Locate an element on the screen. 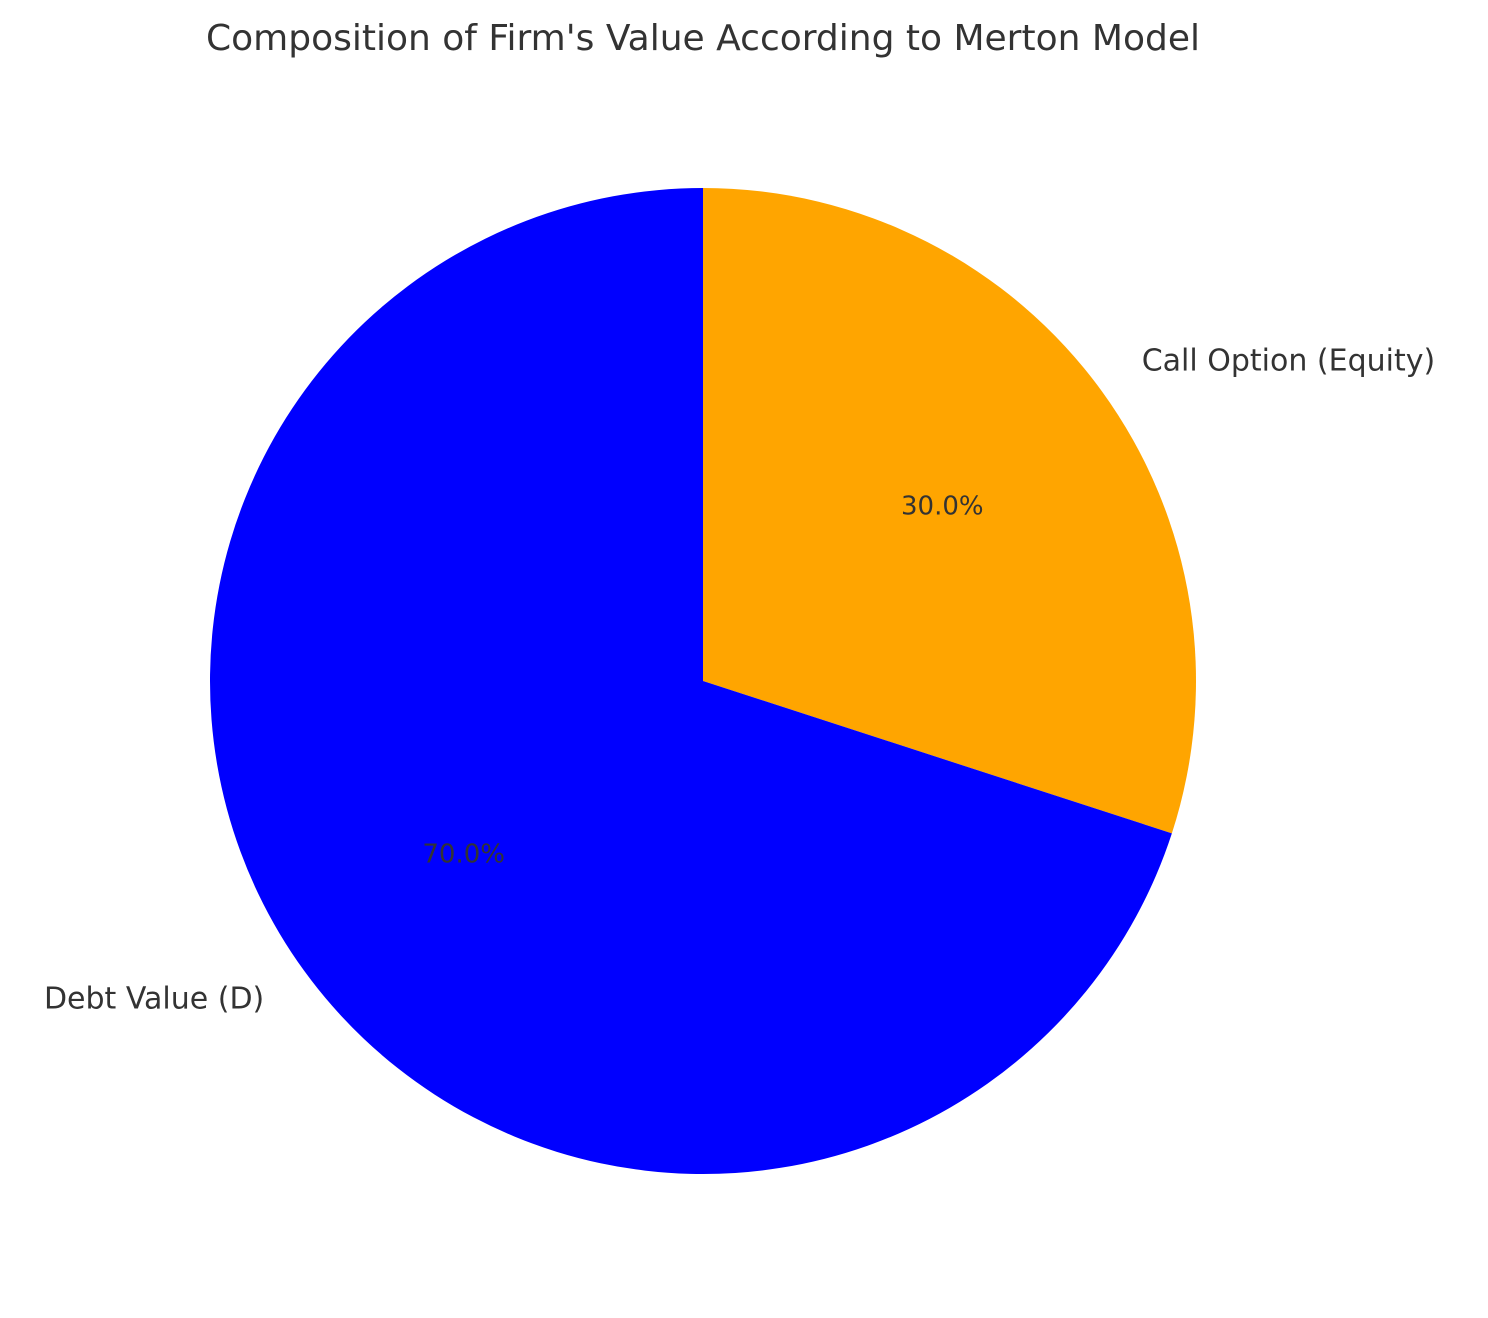 This screenshot has height=1318, width=1488. slice-pct-label-1: 70.0% is located at coordinates (463, 854).